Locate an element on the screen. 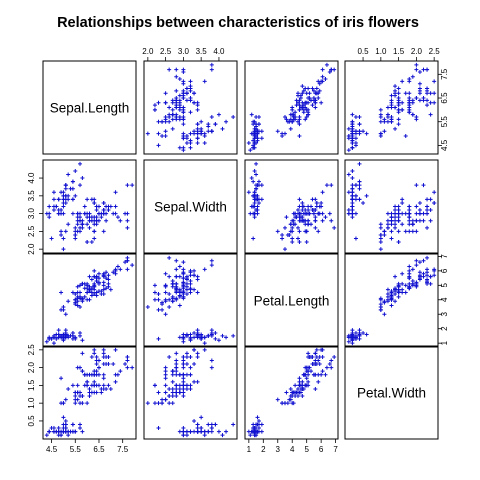 This screenshot has width=480, height=480. panel-sepal-length-vs-sepal-length: Sepal.Length is located at coordinates (89, 107).